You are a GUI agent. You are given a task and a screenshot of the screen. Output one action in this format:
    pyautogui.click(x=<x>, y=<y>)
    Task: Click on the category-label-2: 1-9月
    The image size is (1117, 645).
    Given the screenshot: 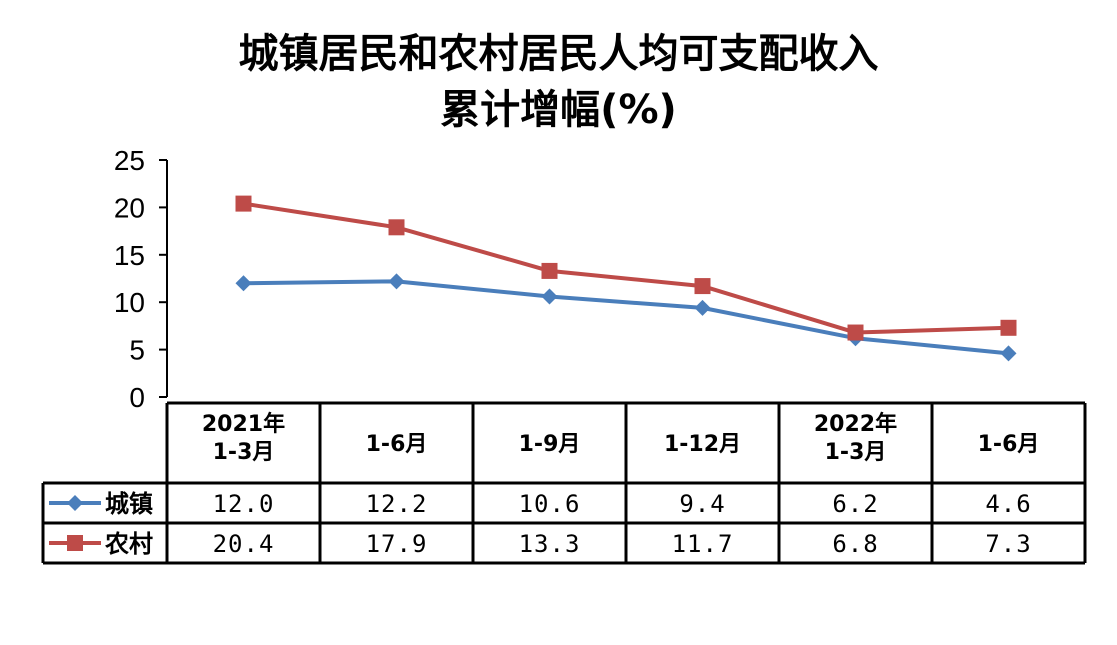 What is the action you would take?
    pyautogui.click(x=550, y=444)
    